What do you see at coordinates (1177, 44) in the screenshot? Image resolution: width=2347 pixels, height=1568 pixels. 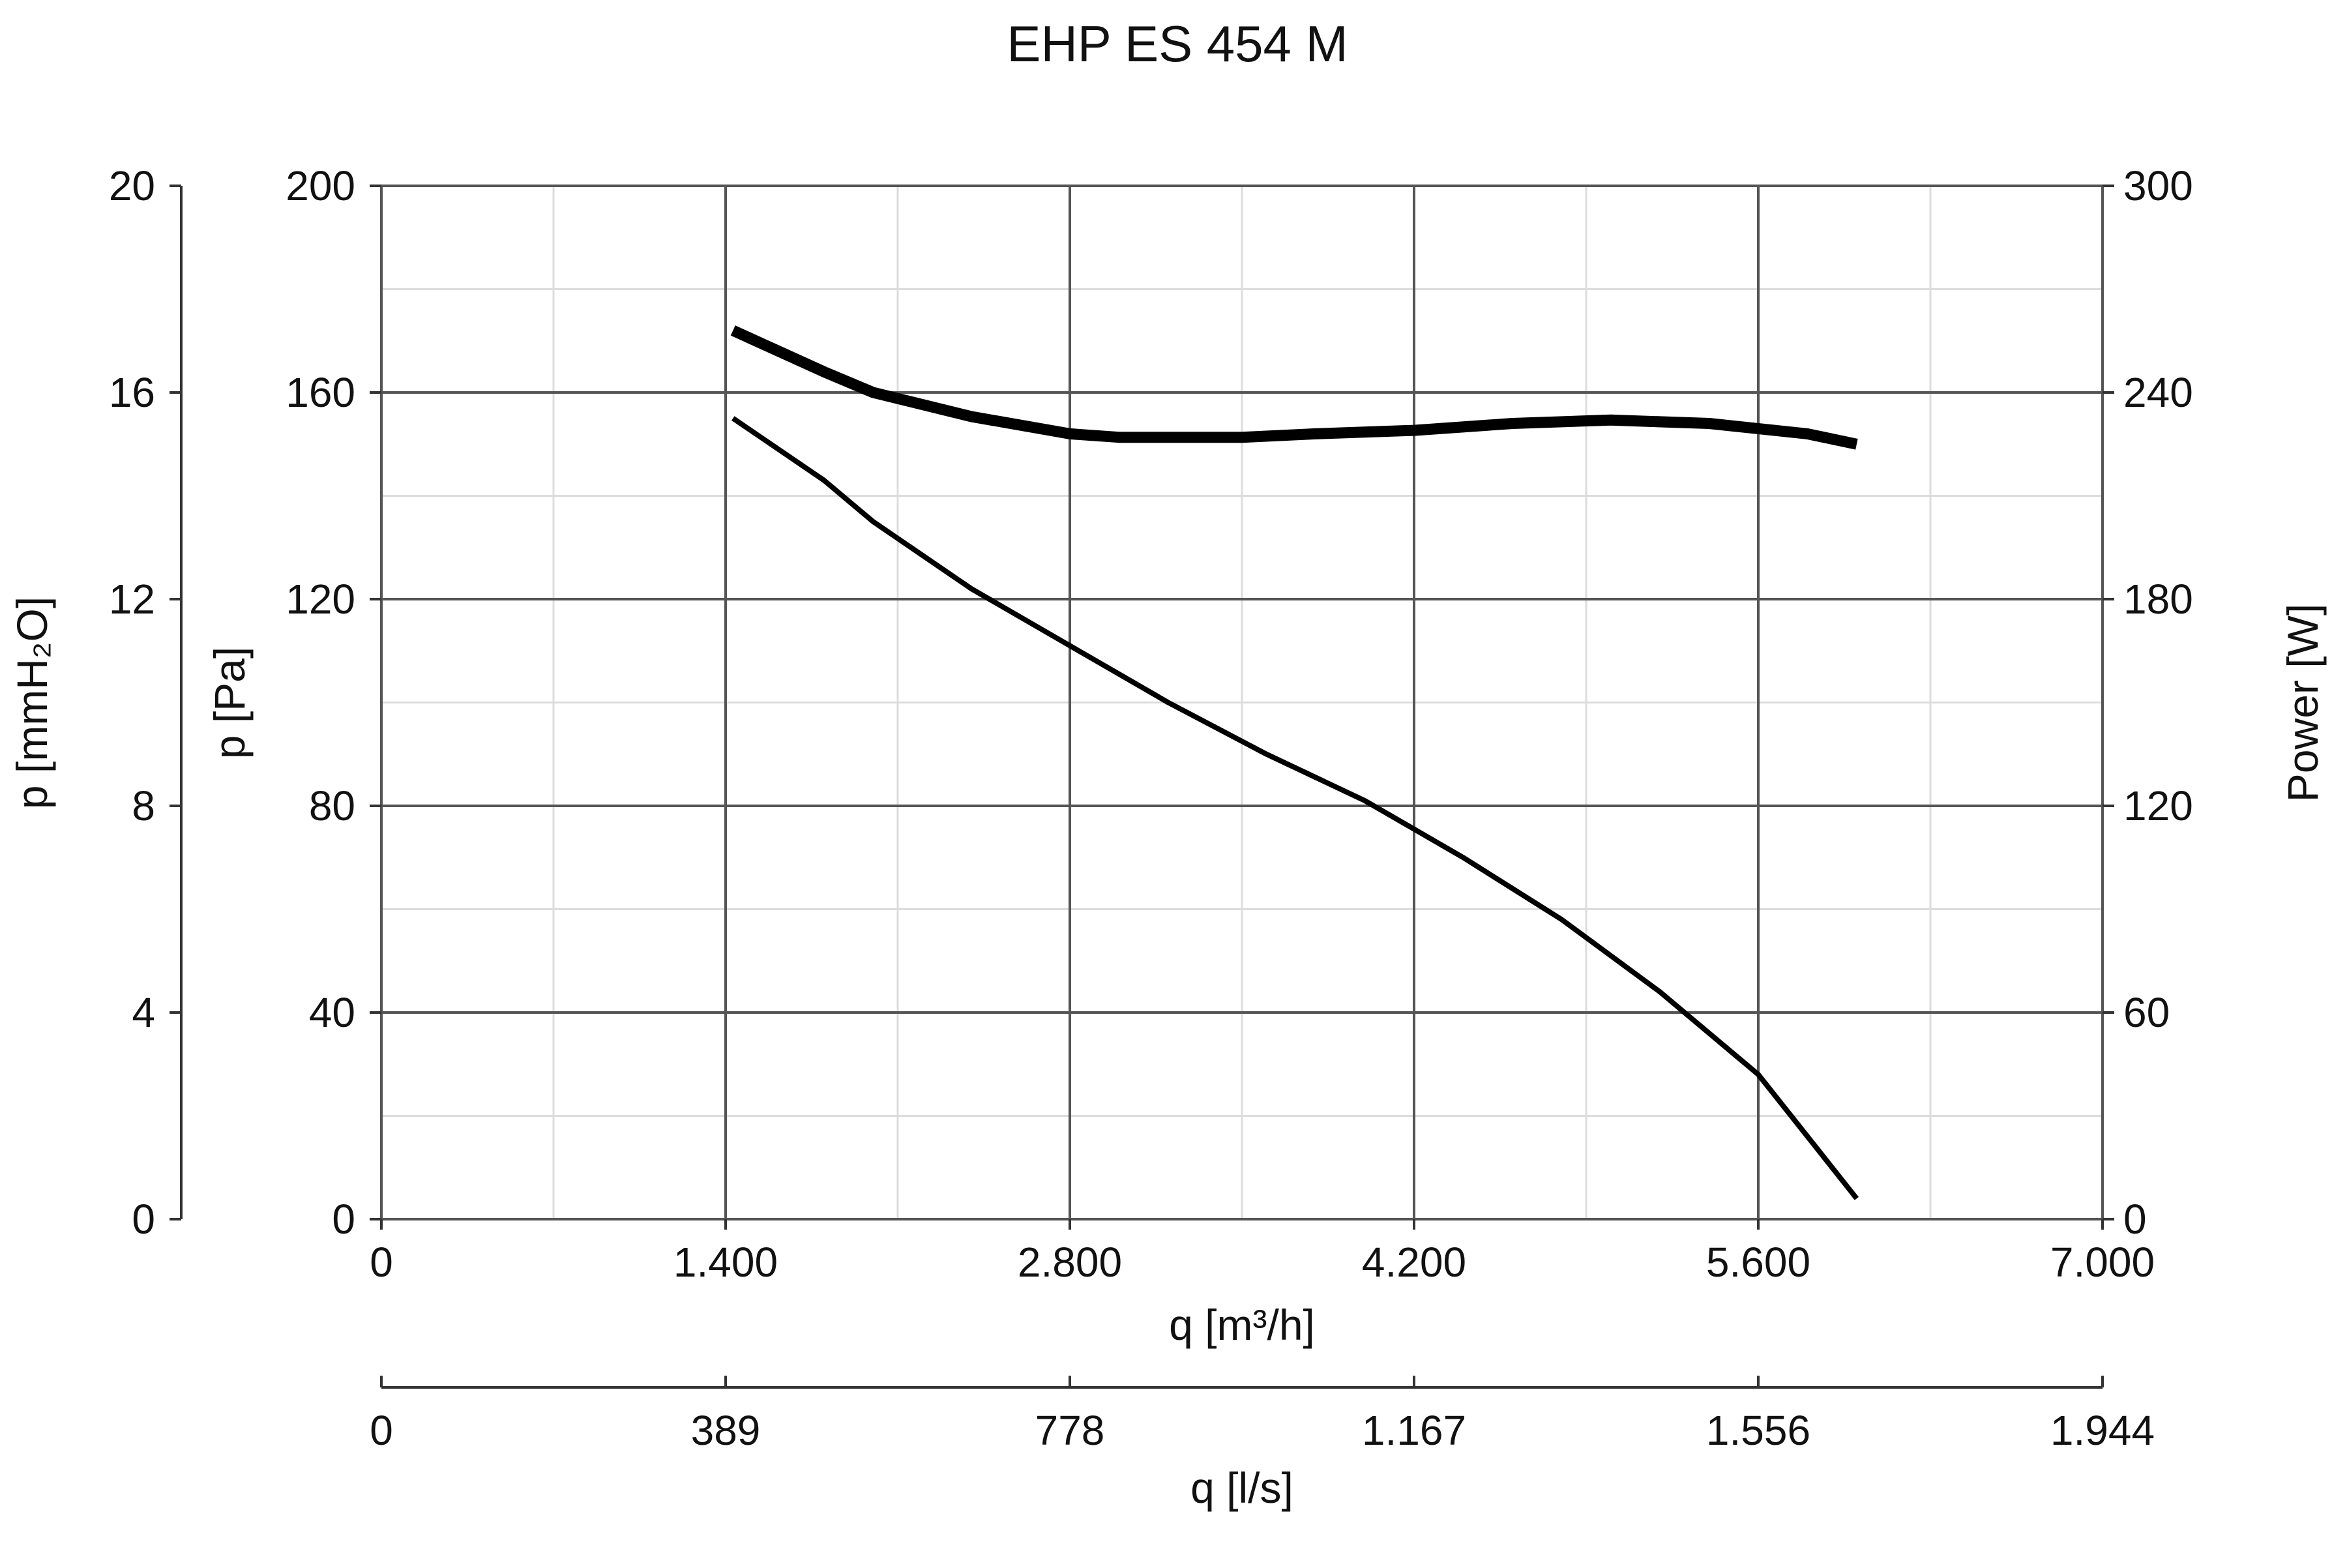 I see `chart-title: EHP ES 454 M` at bounding box center [1177, 44].